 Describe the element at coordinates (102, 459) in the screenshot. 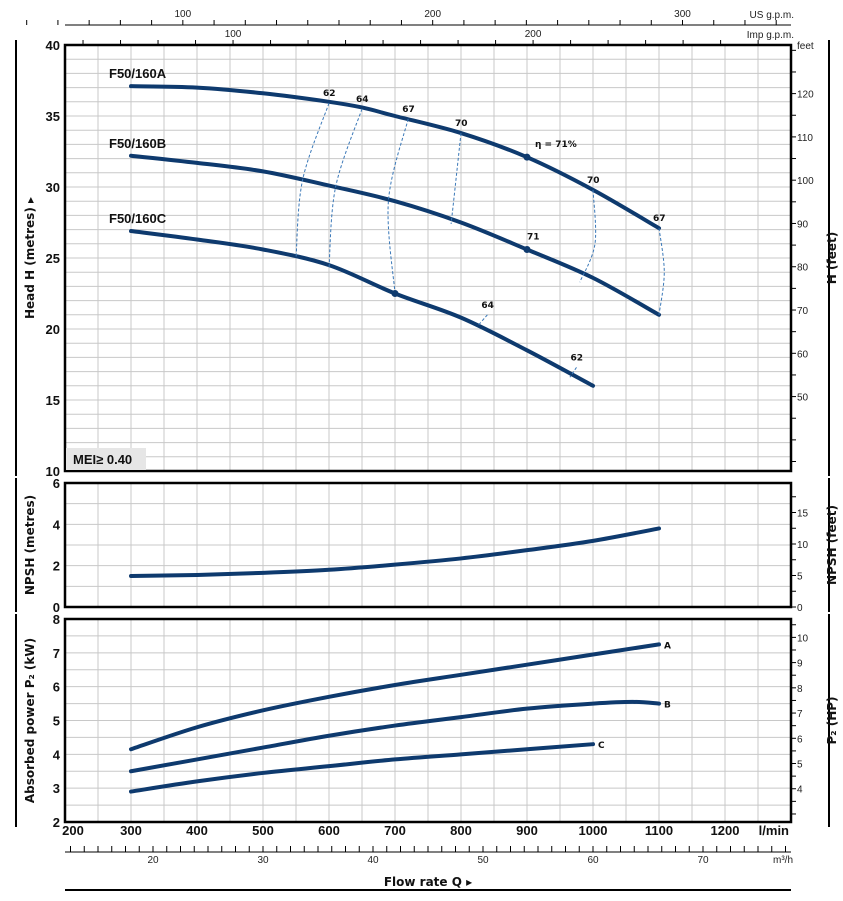

I see `mei-label: MEI≥ 0.40` at that location.